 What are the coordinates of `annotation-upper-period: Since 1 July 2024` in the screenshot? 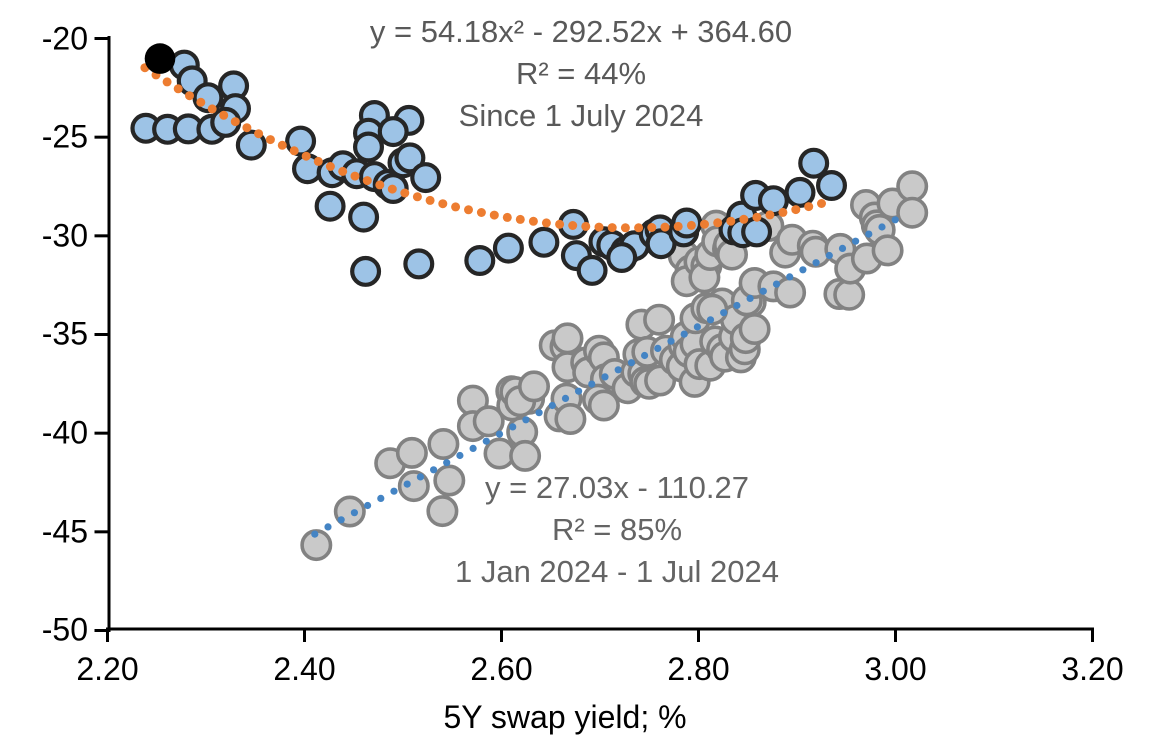 It's located at (581, 115).